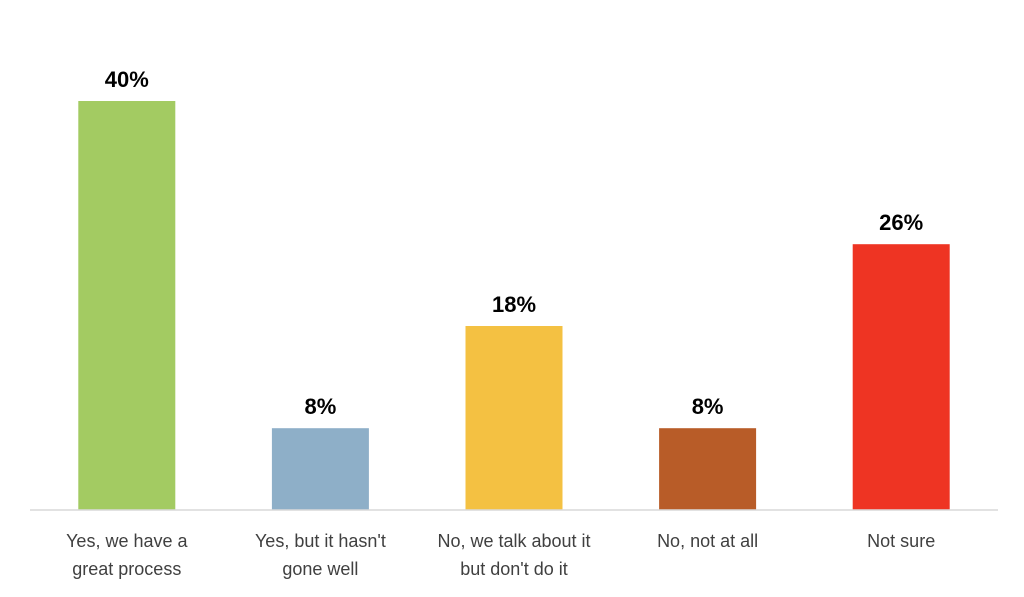 This screenshot has height=597, width=1024. I want to click on category-label-line: Yes, we have a, so click(127, 541).